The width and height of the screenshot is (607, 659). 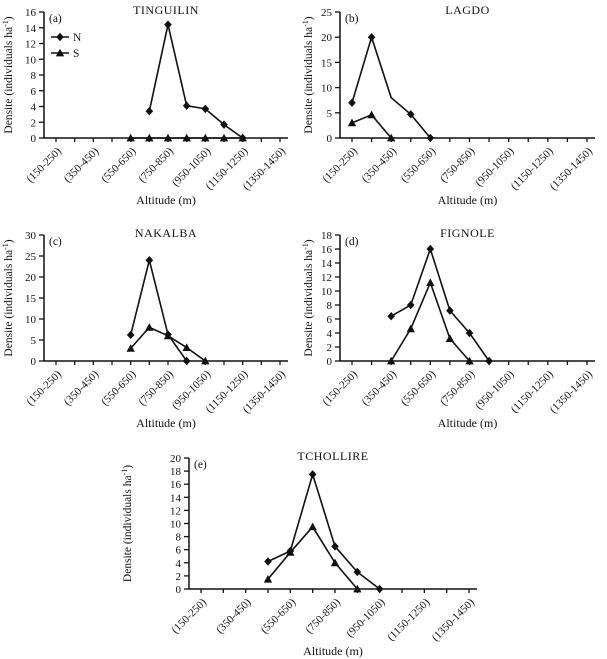 I want to click on x-tick-label: (1350-1450), so click(x=453, y=620).